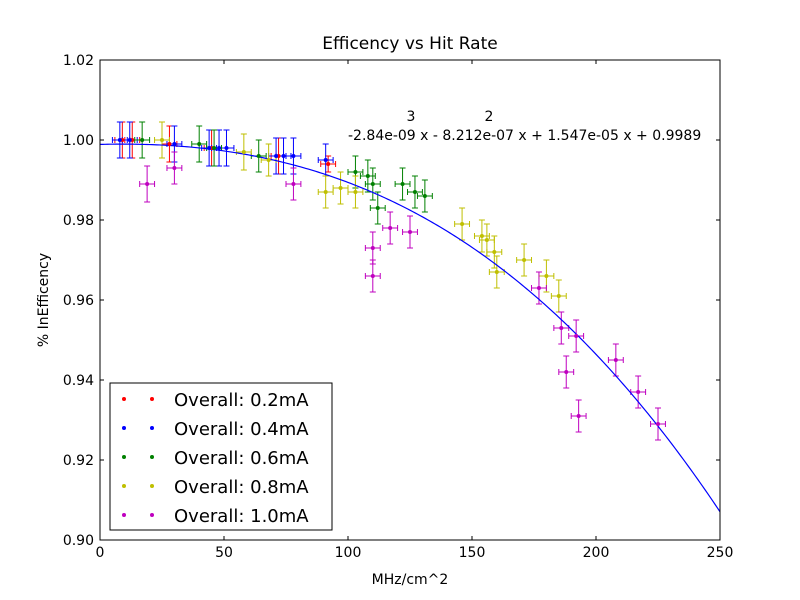 Image resolution: width=800 pixels, height=600 pixels. What do you see at coordinates (241, 516) in the screenshot?
I see `legend-label: Overall: 1.0mA` at bounding box center [241, 516].